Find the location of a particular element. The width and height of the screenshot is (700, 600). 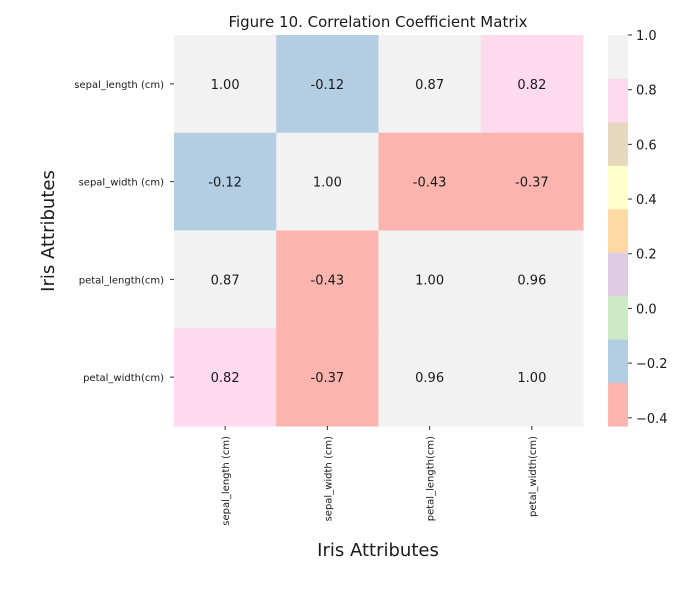

x-tick-label: sepal_width (cm) is located at coordinates (328, 478).